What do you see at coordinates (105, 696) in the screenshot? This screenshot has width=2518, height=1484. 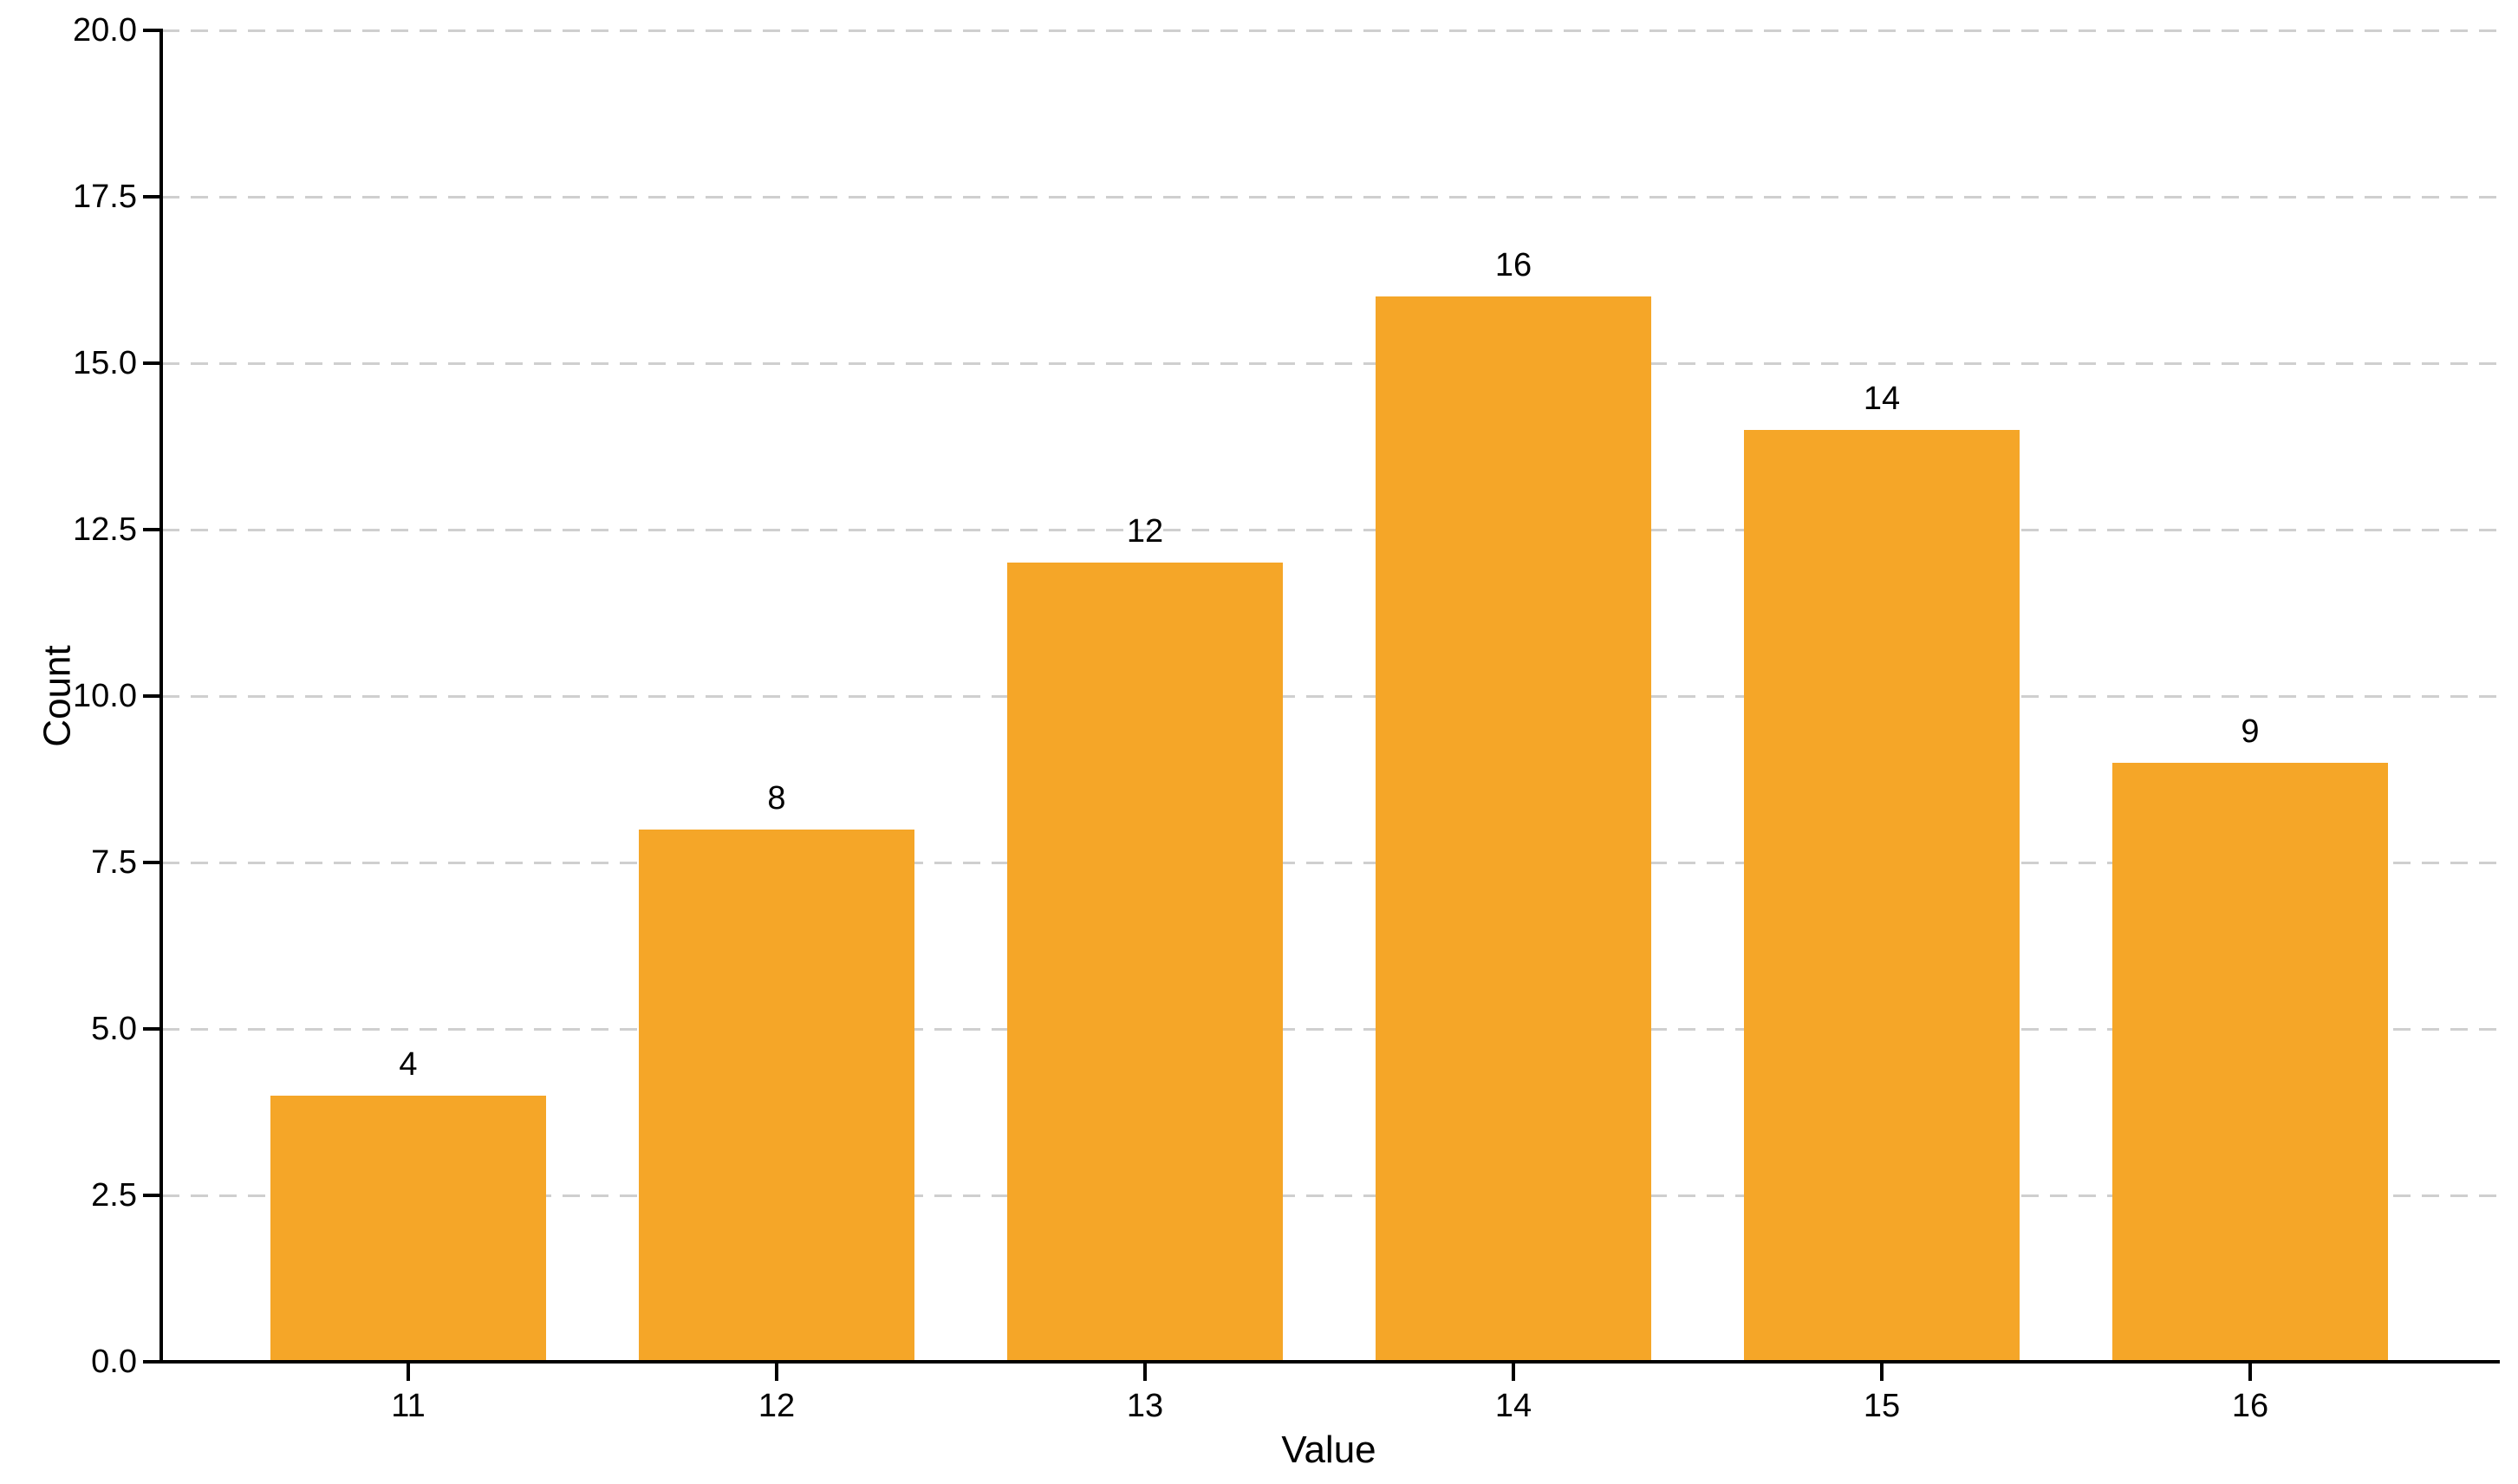 I see `y-tick-label-10.0: 10.0` at bounding box center [105, 696].